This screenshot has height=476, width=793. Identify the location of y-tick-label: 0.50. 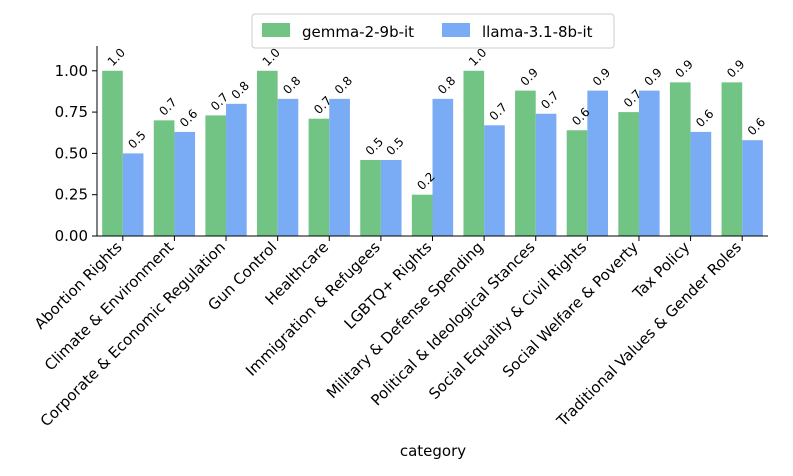
(71, 153).